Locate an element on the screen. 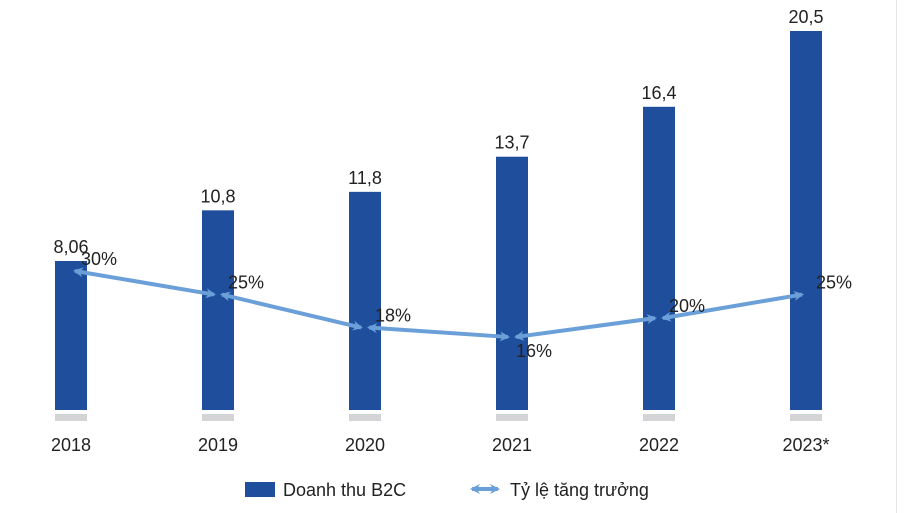 This screenshot has width=905, height=513. bar-value-label: 10,8 is located at coordinates (217, 196).